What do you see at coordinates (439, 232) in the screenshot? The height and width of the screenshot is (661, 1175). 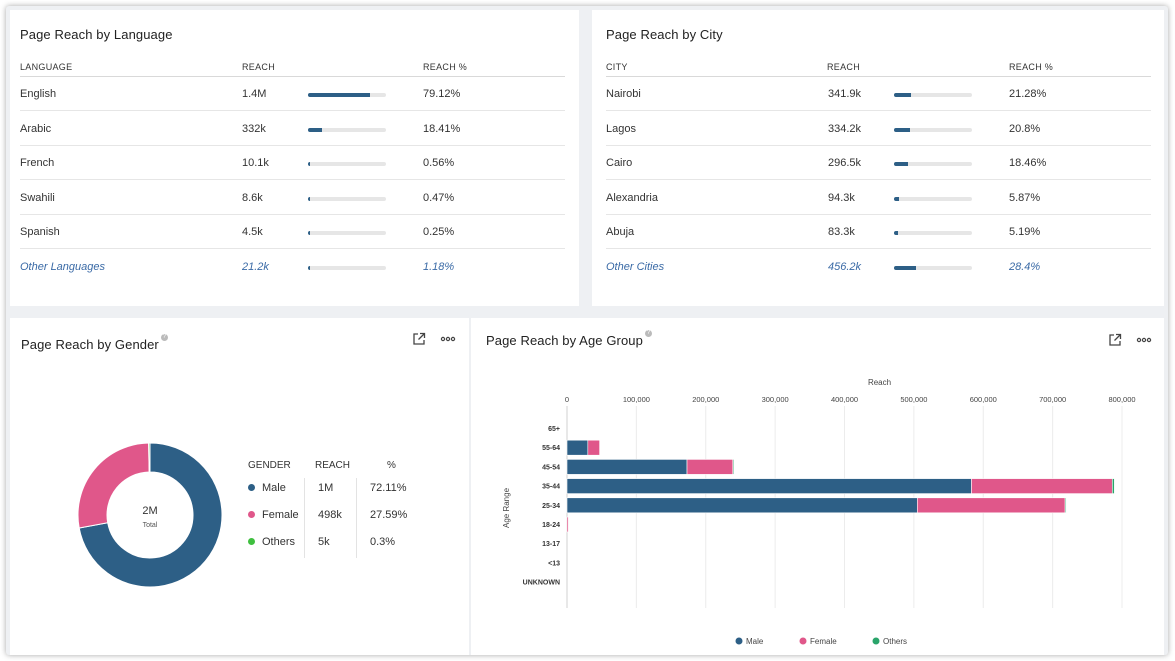 I see `row-reach-pct: 0.25%` at bounding box center [439, 232].